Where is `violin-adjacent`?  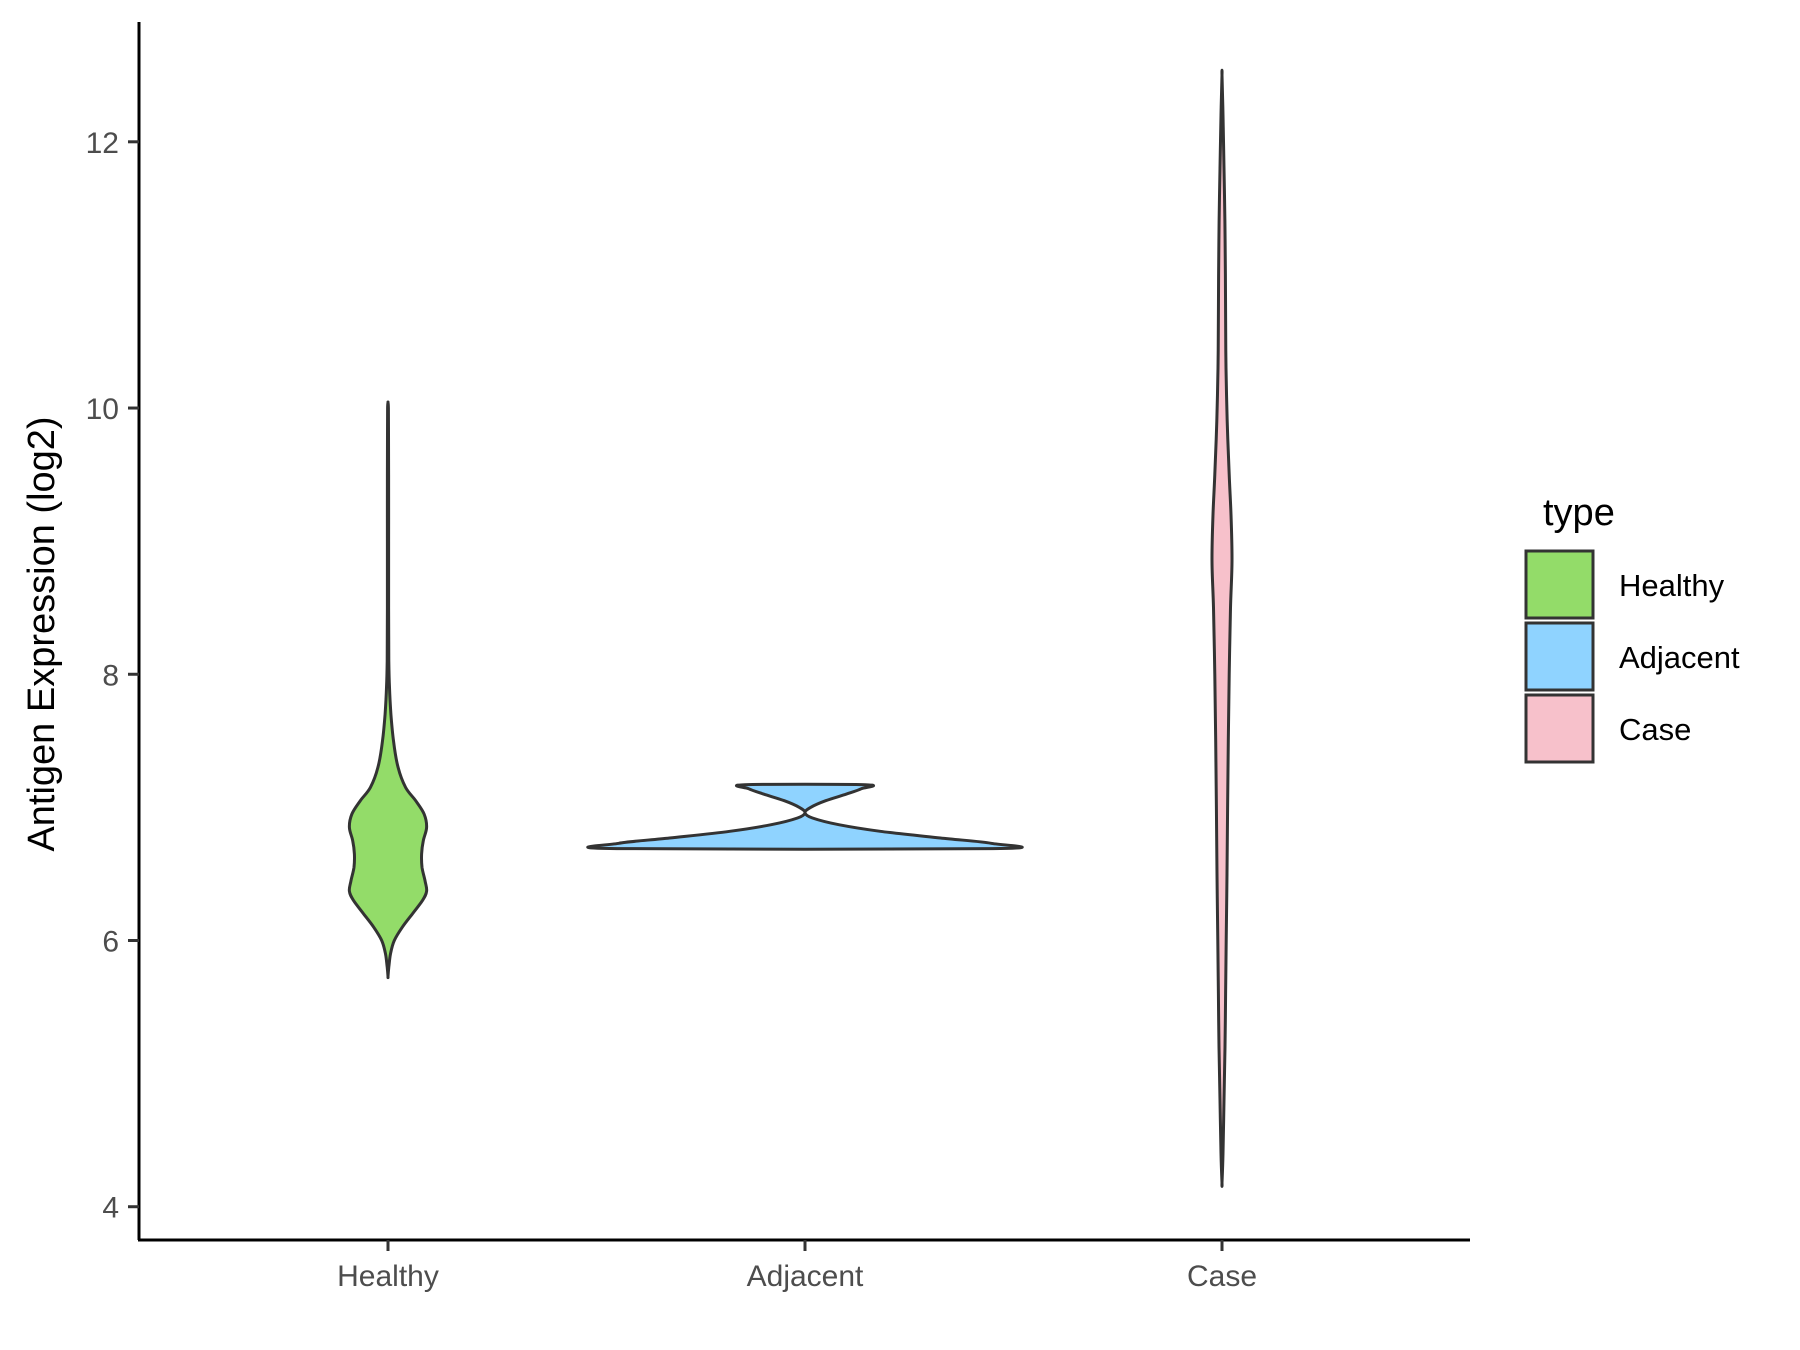 violin-adjacent is located at coordinates (805, 816).